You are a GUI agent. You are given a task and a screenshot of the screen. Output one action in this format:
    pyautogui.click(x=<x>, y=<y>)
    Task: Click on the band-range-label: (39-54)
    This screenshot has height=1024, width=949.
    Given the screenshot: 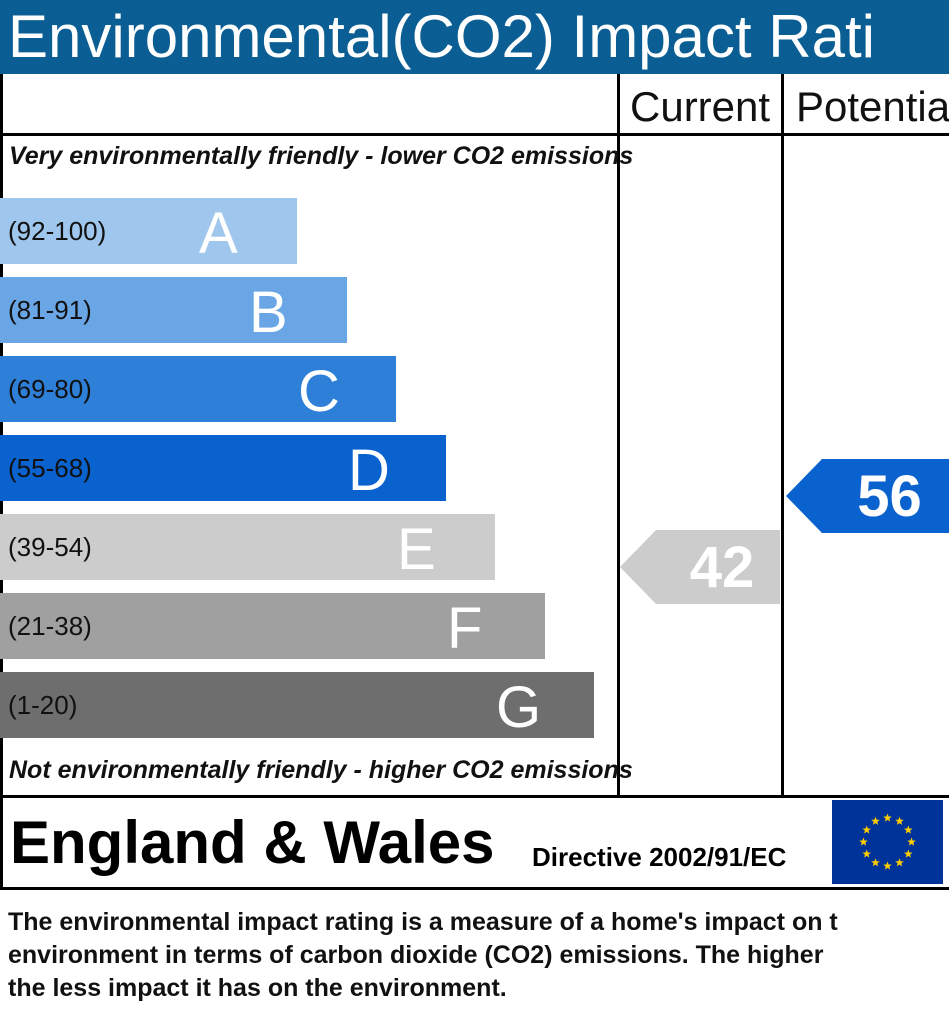 What is the action you would take?
    pyautogui.click(x=50, y=547)
    